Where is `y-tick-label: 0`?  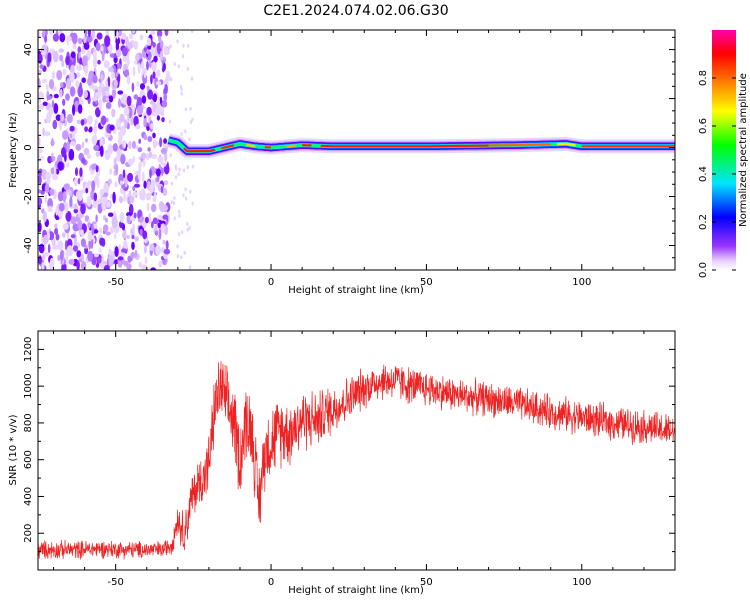 y-tick-label: 0 is located at coordinates (28, 147).